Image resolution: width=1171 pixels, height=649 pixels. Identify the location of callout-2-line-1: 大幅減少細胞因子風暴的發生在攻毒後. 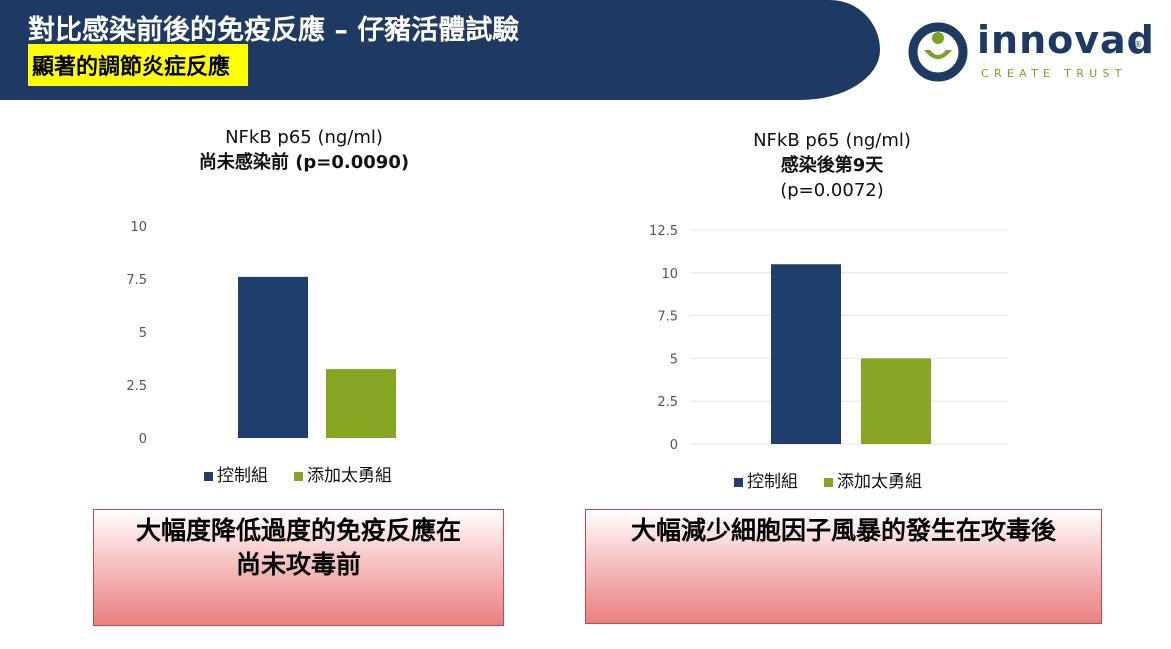
(843, 530).